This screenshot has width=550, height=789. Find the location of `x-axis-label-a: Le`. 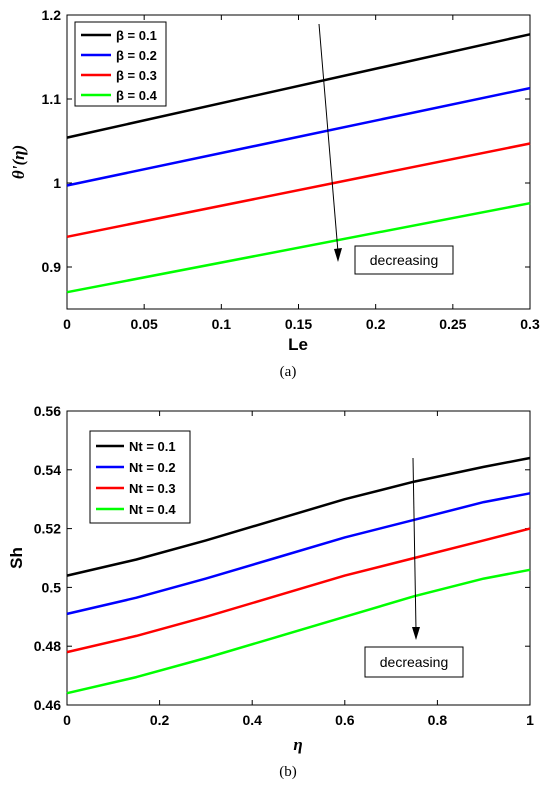

x-axis-label-a: Le is located at coordinates (298, 344).